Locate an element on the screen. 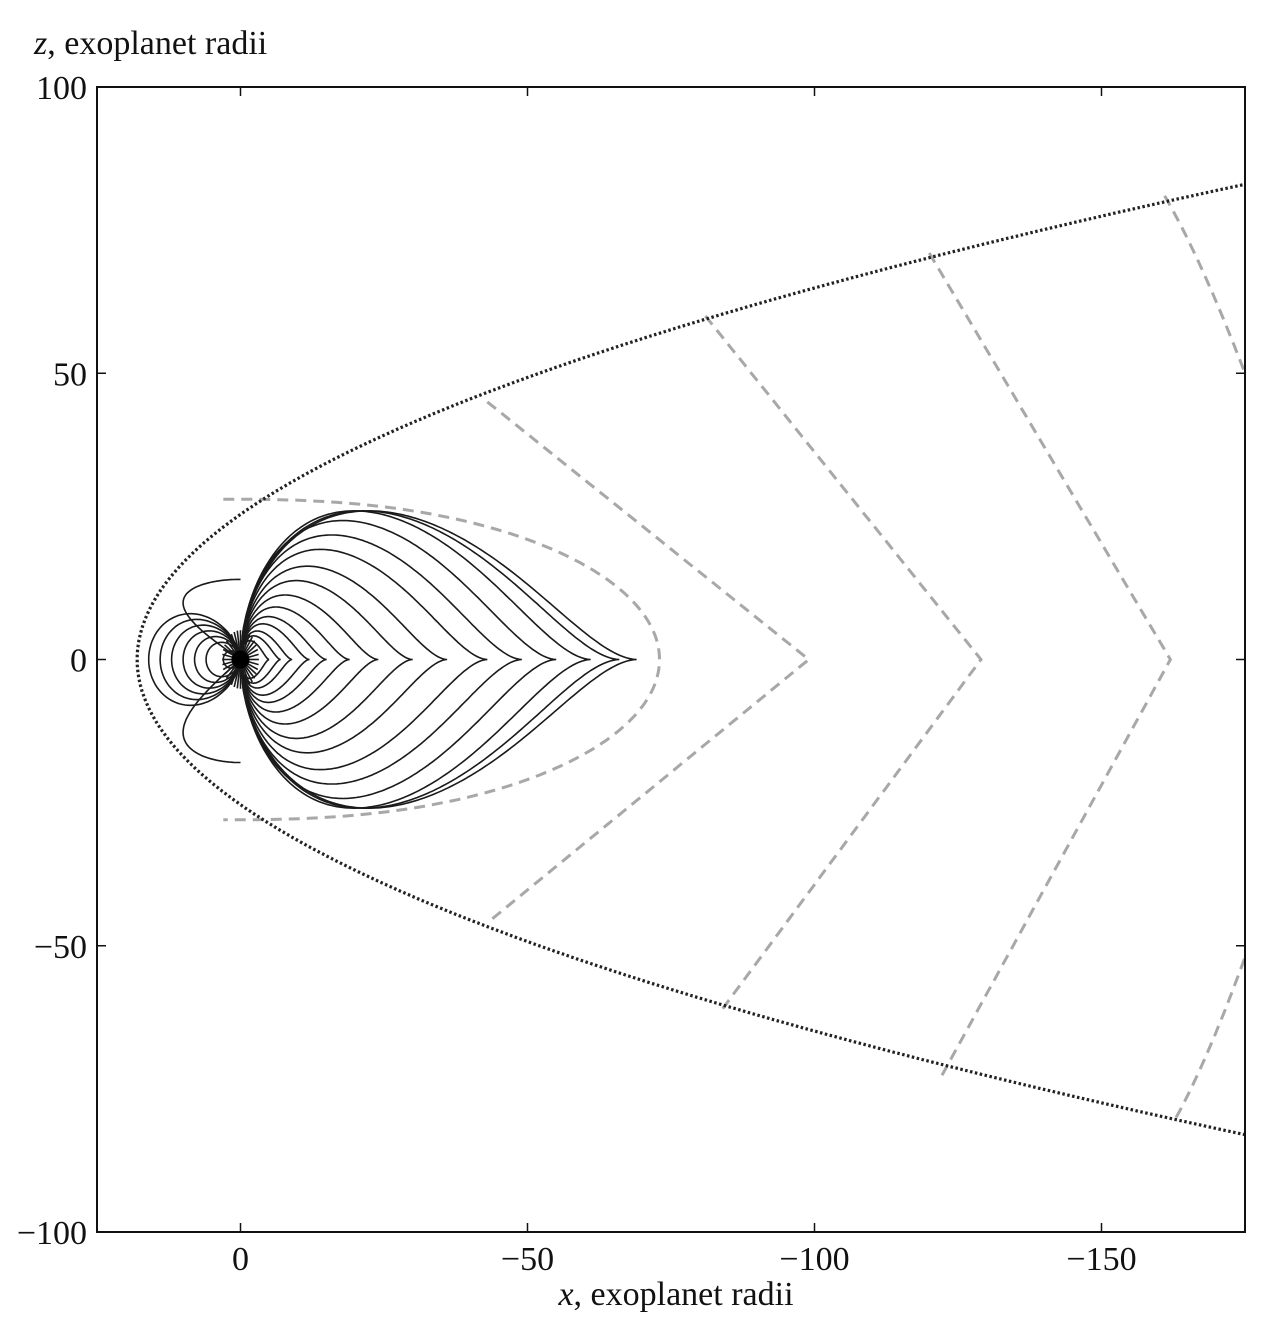 This screenshot has width=1273, height=1327. y-tick-label: 100 is located at coordinates (61, 88).